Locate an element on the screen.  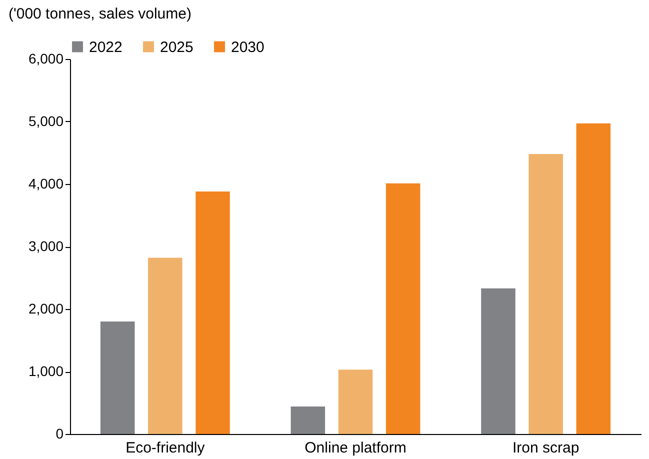
legend-label: 2022 is located at coordinates (105, 47).